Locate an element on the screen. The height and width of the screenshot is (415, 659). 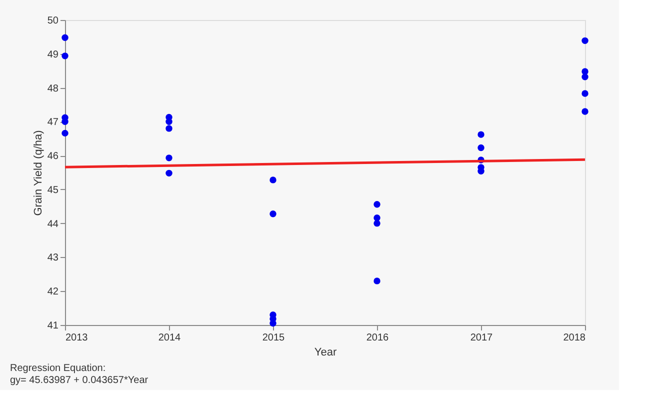
y-tick-label: 48 is located at coordinates (53, 88).